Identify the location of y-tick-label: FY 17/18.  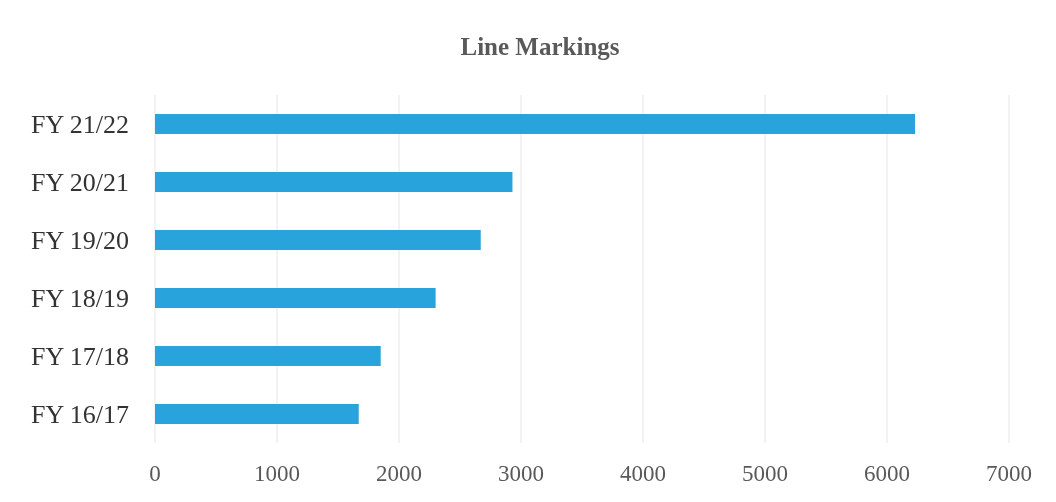
(80, 357).